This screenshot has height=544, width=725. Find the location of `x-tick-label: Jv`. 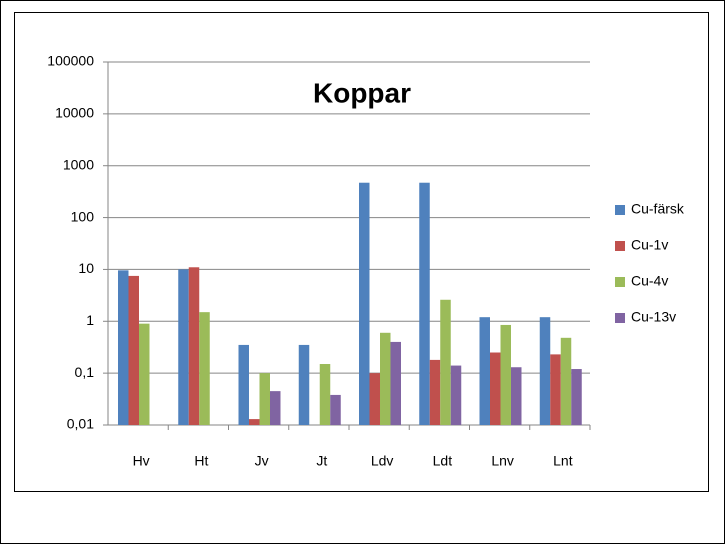

x-tick-label: Jv is located at coordinates (262, 461).